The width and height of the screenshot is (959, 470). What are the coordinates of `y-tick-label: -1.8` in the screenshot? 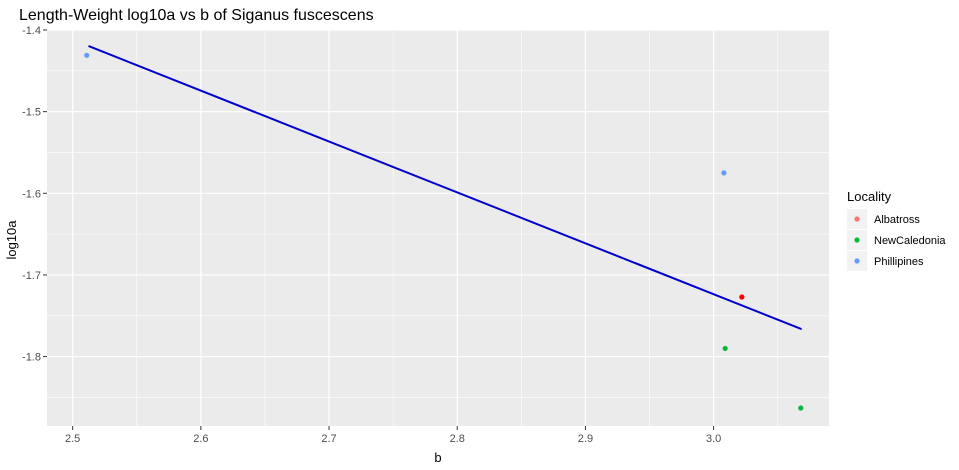 It's located at (31, 358).